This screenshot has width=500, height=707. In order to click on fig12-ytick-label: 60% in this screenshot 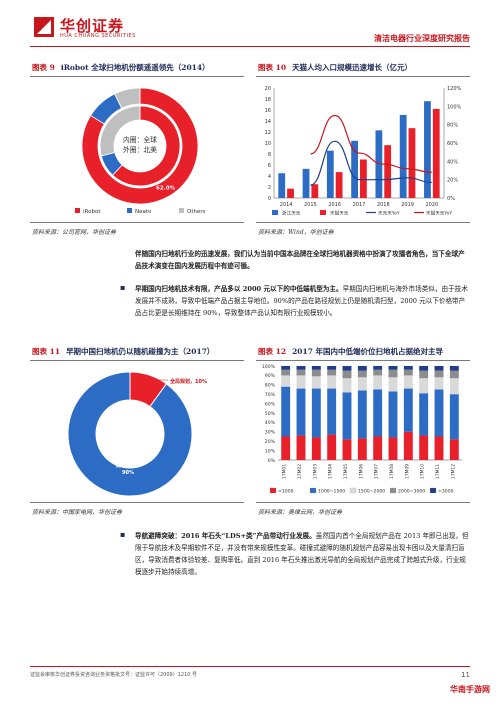, I will do `click(270, 404)`.